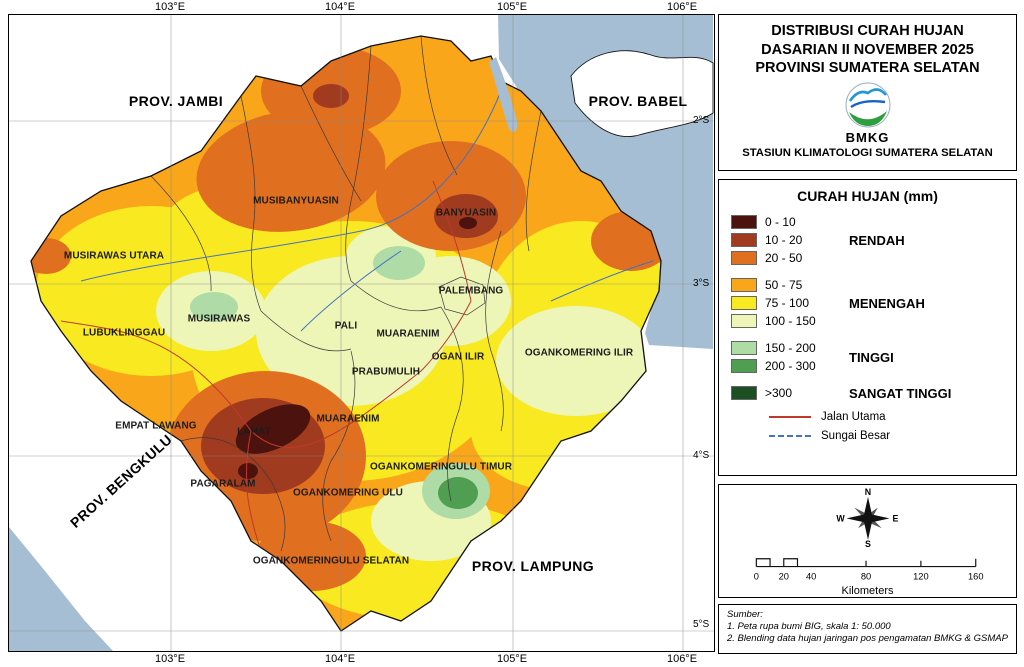  What do you see at coordinates (745, 614) in the screenshot?
I see `source-heading: Sumber:` at bounding box center [745, 614].